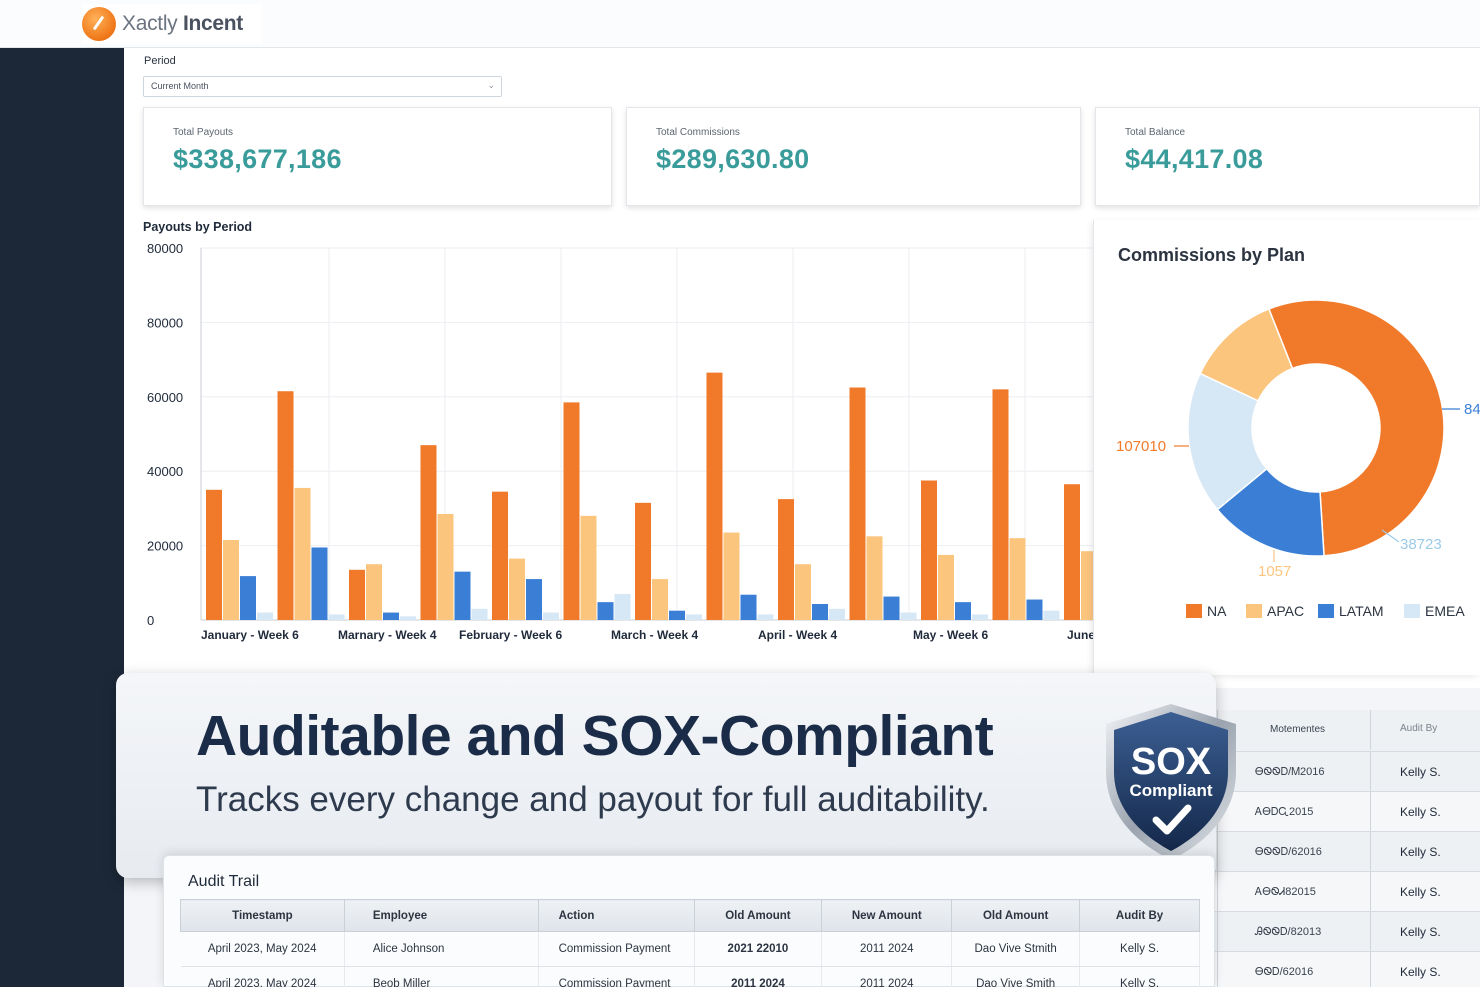 This screenshot has height=987, width=1480. What do you see at coordinates (1285, 892) in the screenshot?
I see `side-table-date: ᎪᎾᏫᏗ82015` at bounding box center [1285, 892].